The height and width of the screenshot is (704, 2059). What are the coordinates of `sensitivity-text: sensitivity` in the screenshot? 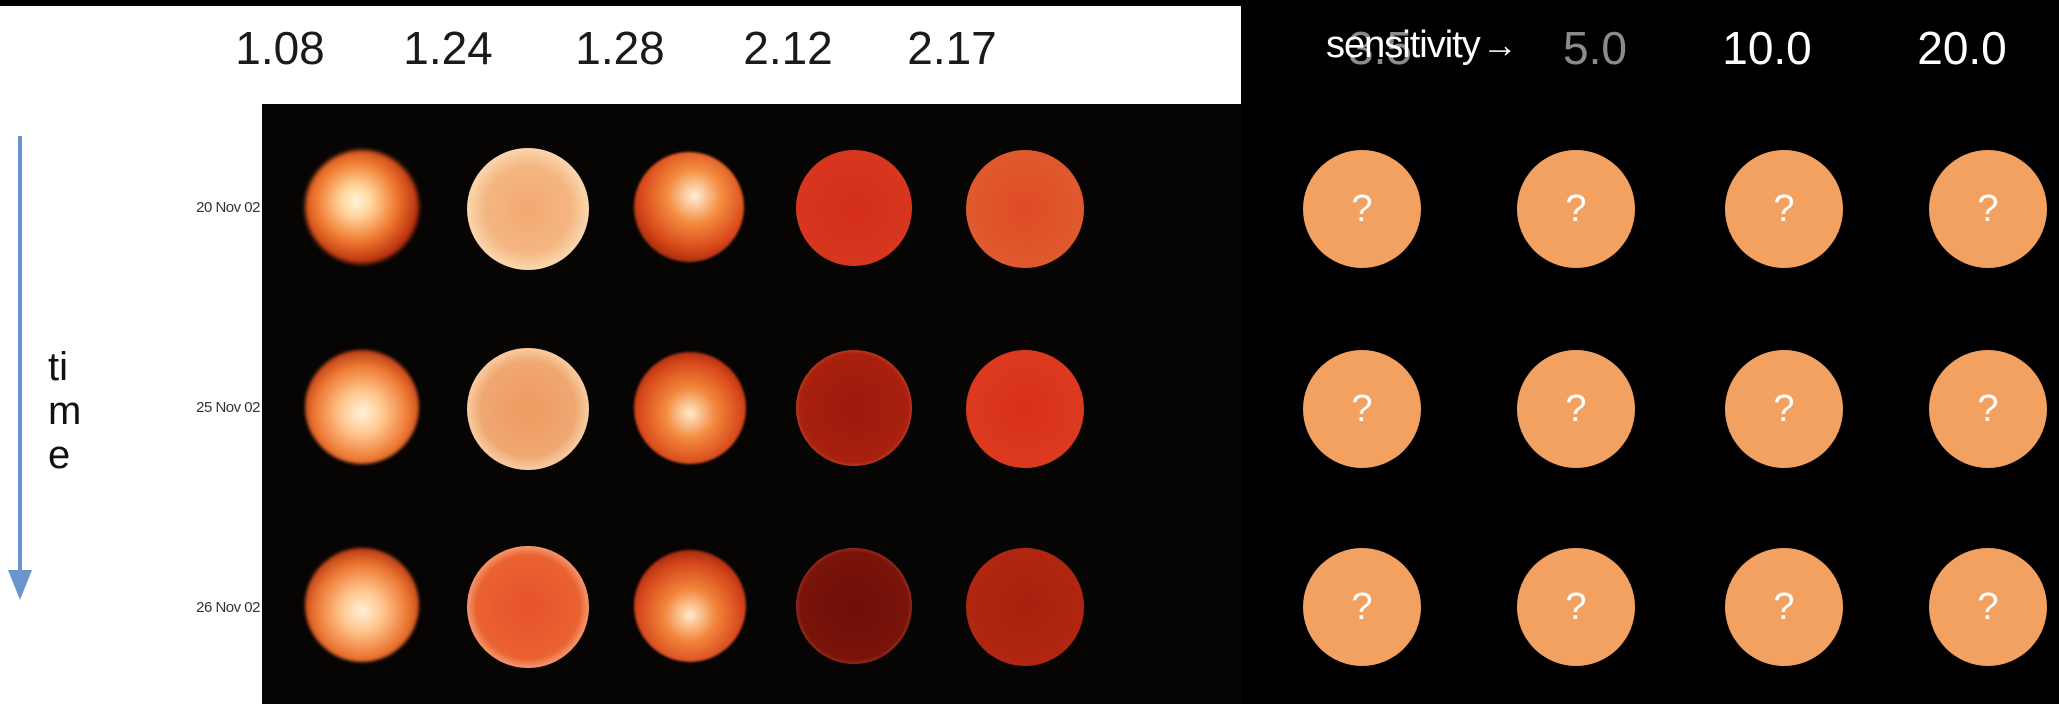 It's located at (1403, 45).